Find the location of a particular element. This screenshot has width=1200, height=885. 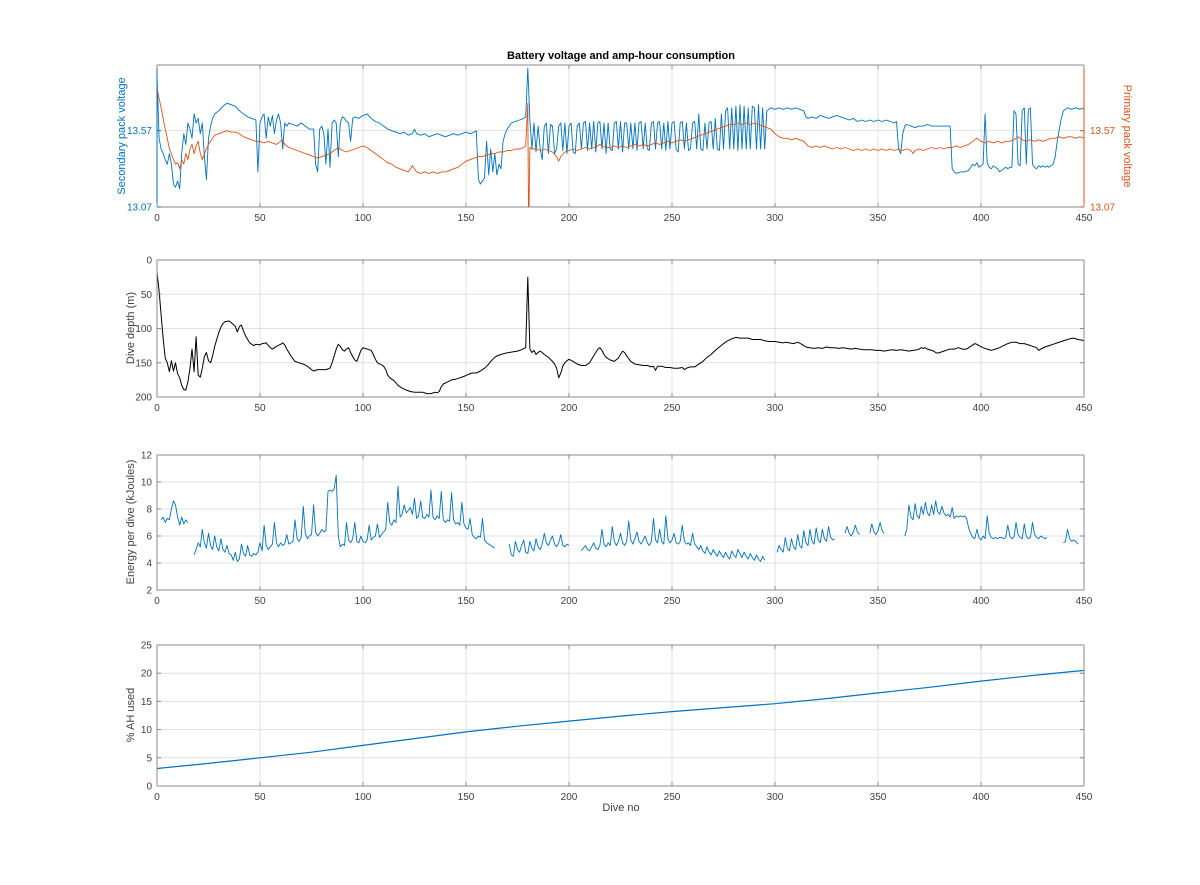

x-axis-label-dive-no: Dive no is located at coordinates (621, 808).